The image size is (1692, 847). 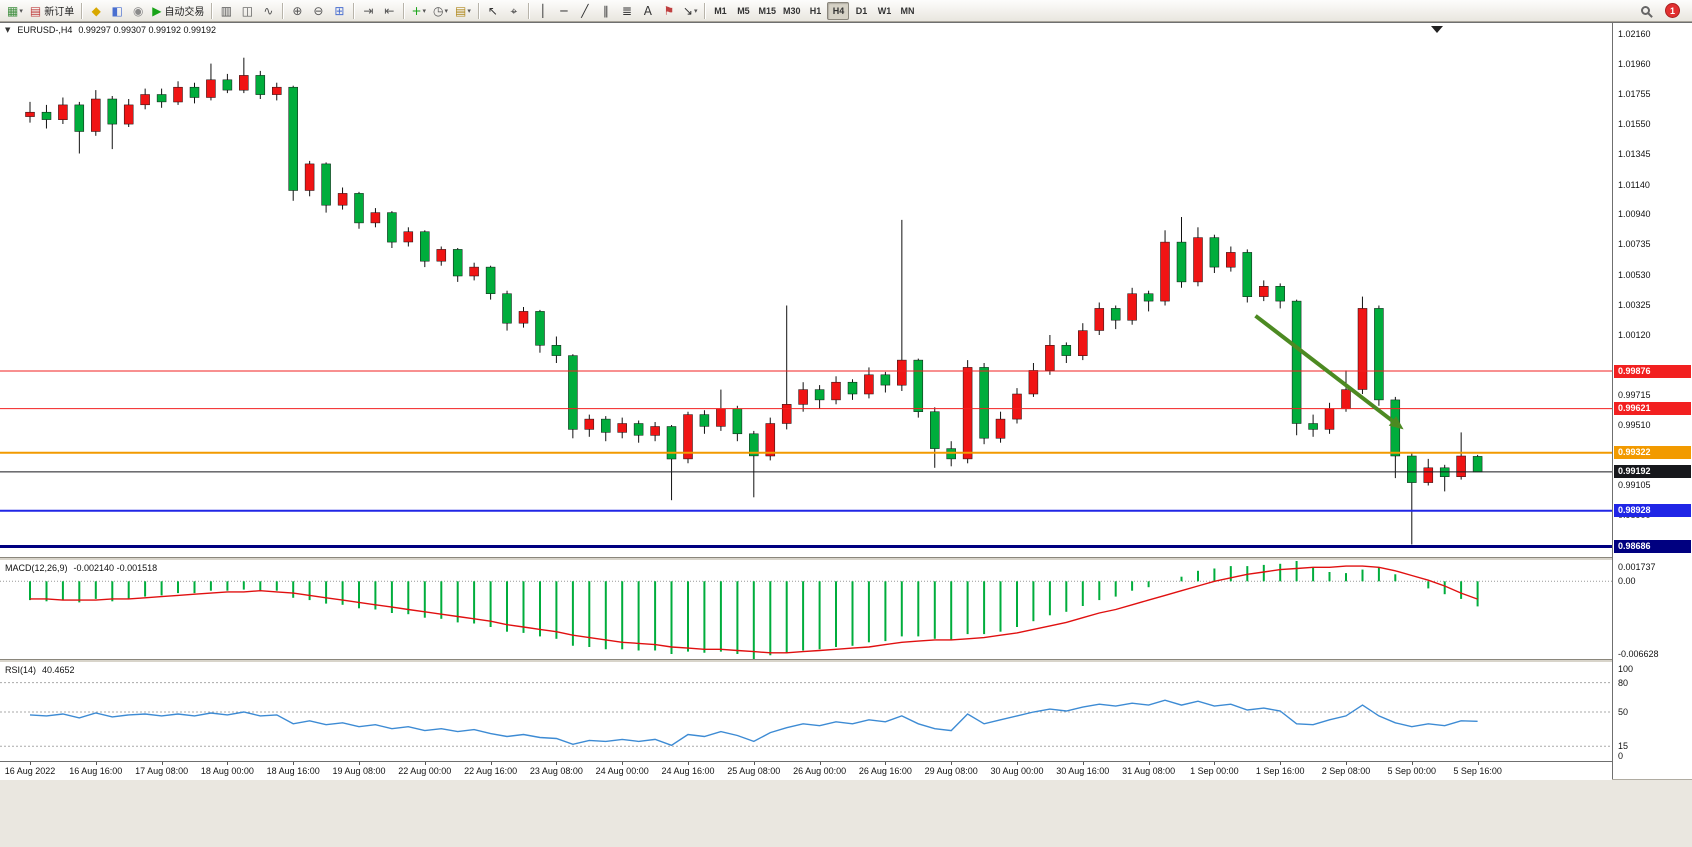 I want to click on crosshair-icon: ⌖, so click(x=514, y=10).